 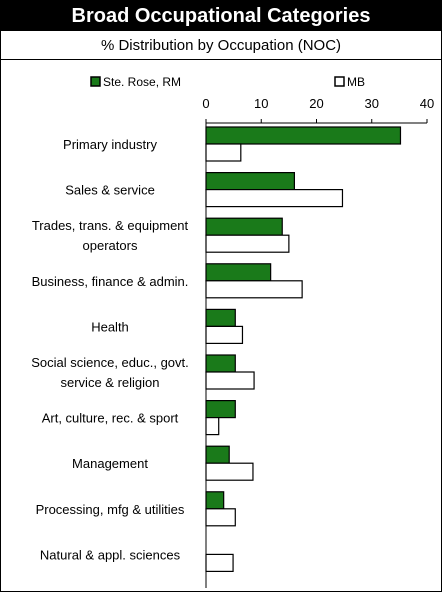 I want to click on category-label: Social science, educ., govt., so click(x=110, y=362).